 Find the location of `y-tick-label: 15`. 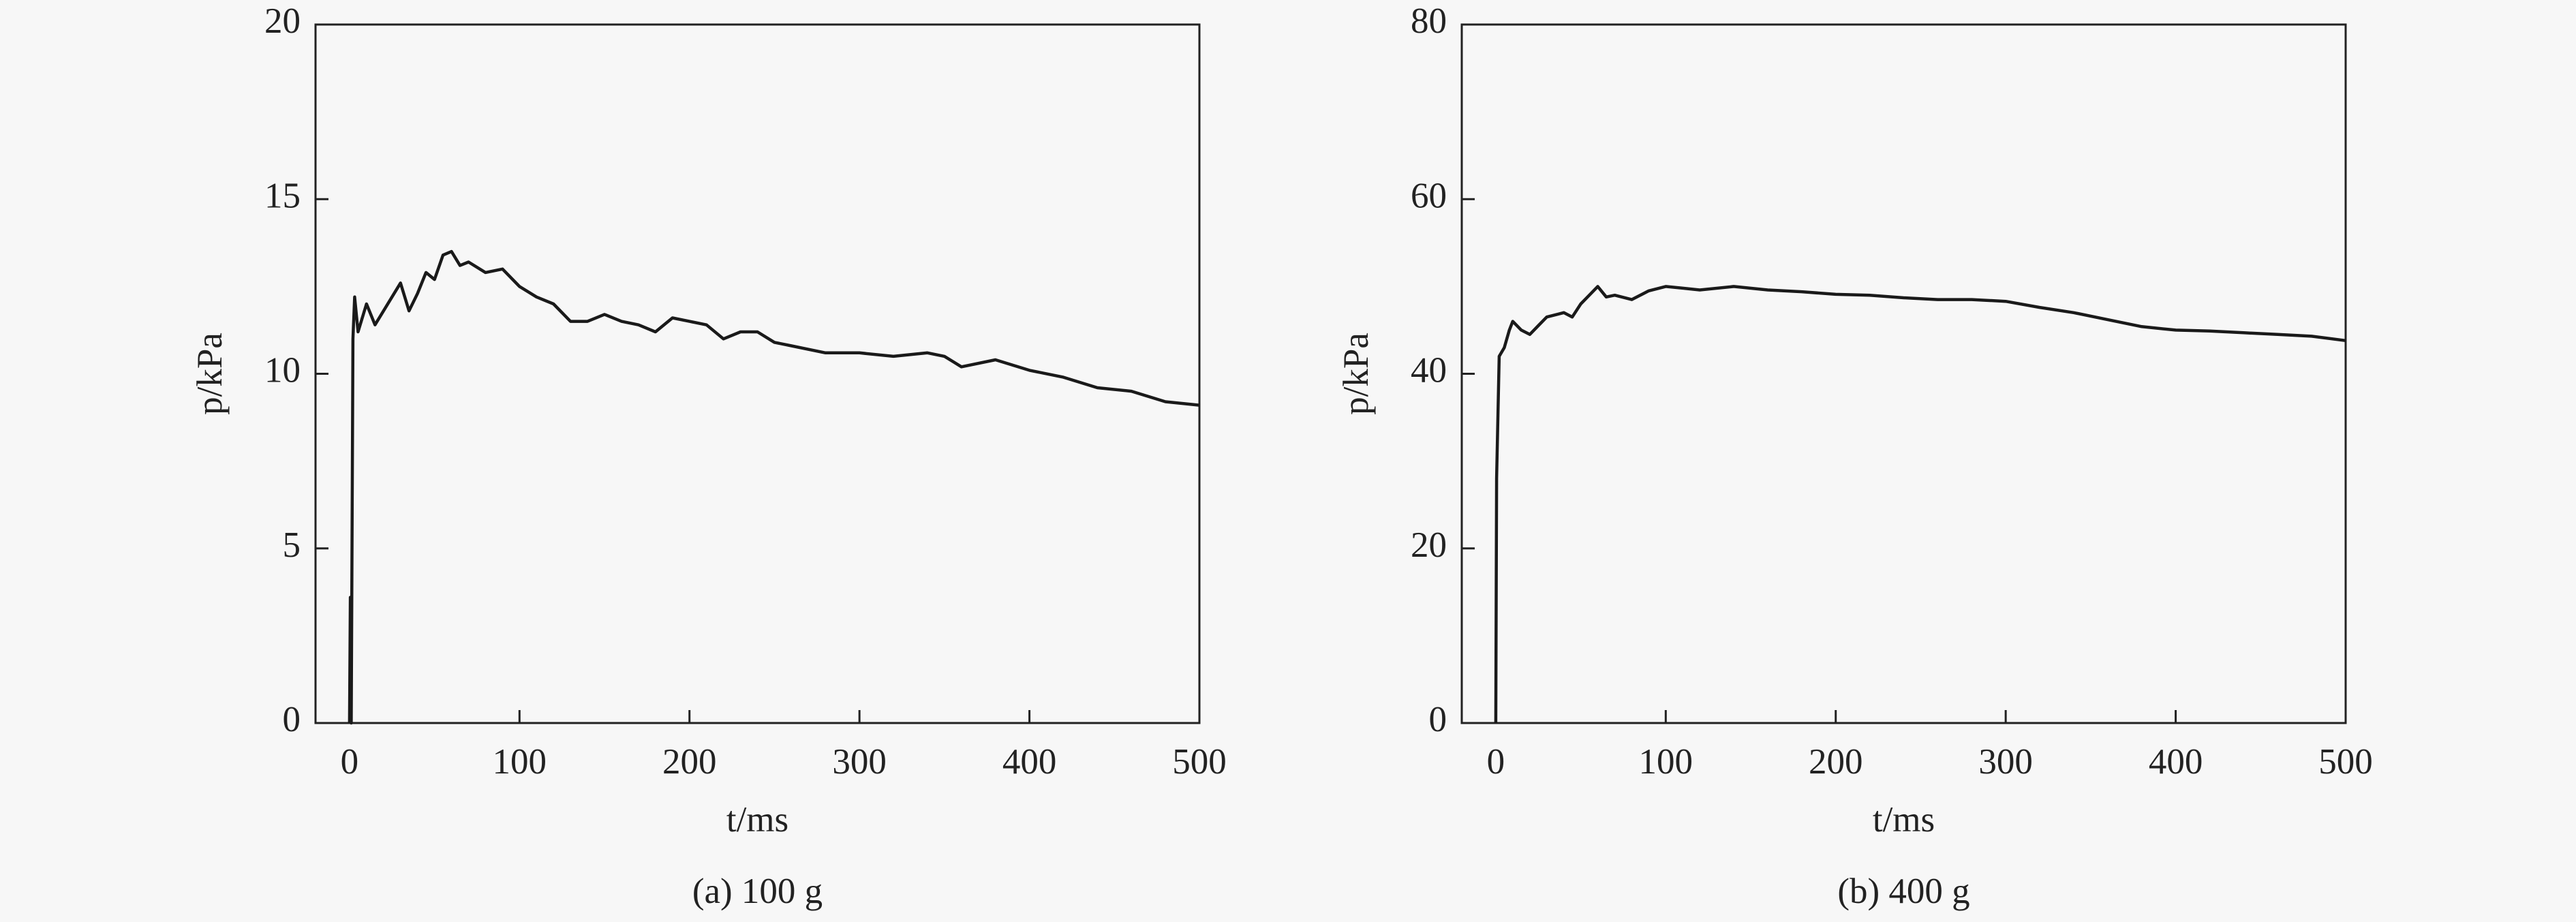

y-tick-label: 15 is located at coordinates (282, 195).